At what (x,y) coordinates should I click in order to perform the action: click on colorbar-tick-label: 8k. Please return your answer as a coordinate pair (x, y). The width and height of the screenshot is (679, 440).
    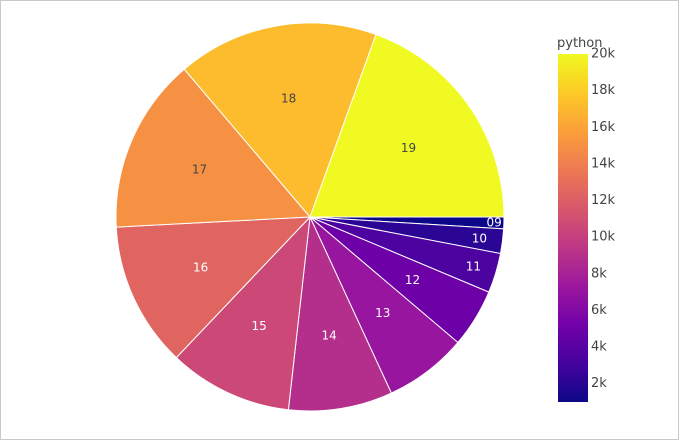
    Looking at the image, I should click on (599, 273).